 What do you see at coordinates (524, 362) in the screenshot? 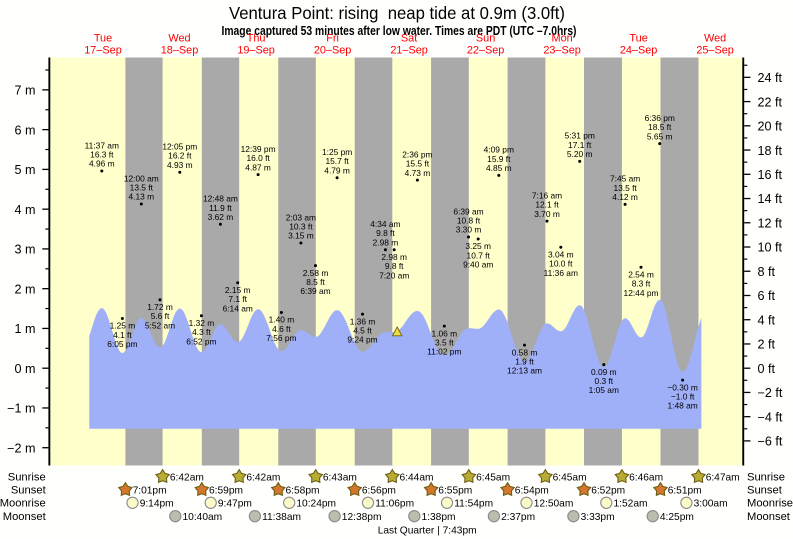
I see `svg-text: 1.9 ft` at bounding box center [524, 362].